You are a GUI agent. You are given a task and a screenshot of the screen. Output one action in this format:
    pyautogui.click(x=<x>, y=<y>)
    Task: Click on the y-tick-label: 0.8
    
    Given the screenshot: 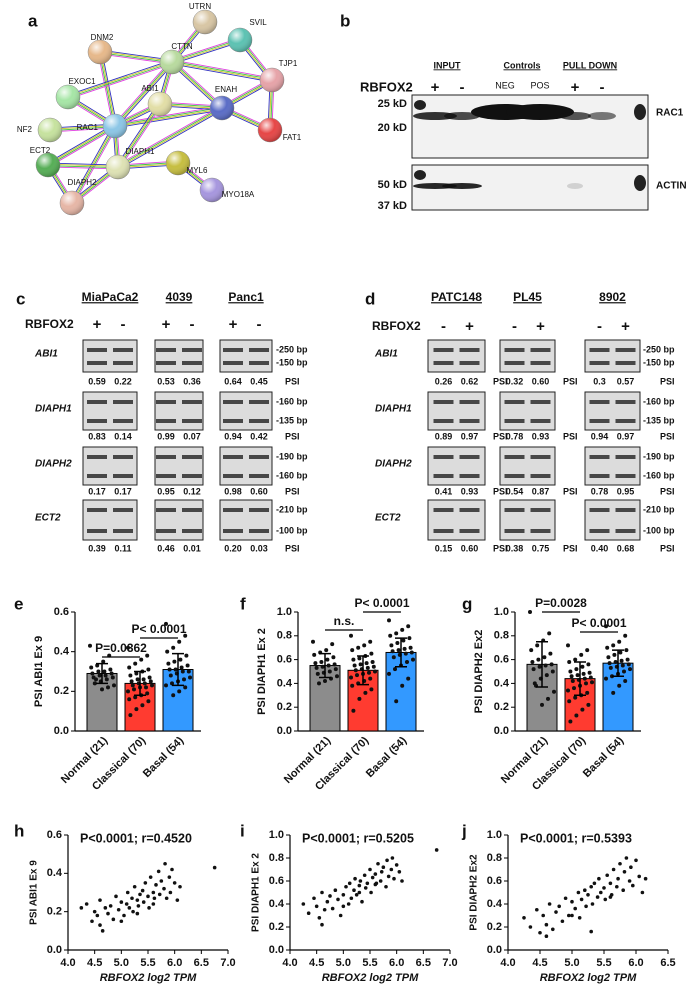 What is the action you would take?
    pyautogui.click(x=284, y=636)
    